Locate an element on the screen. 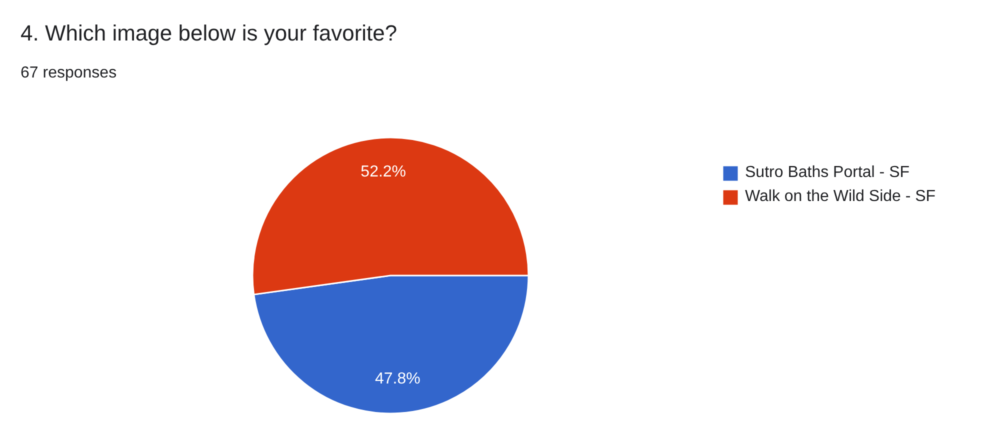 The image size is (1000, 437). legend-label: Sutro Baths Portal - SF is located at coordinates (827, 173).